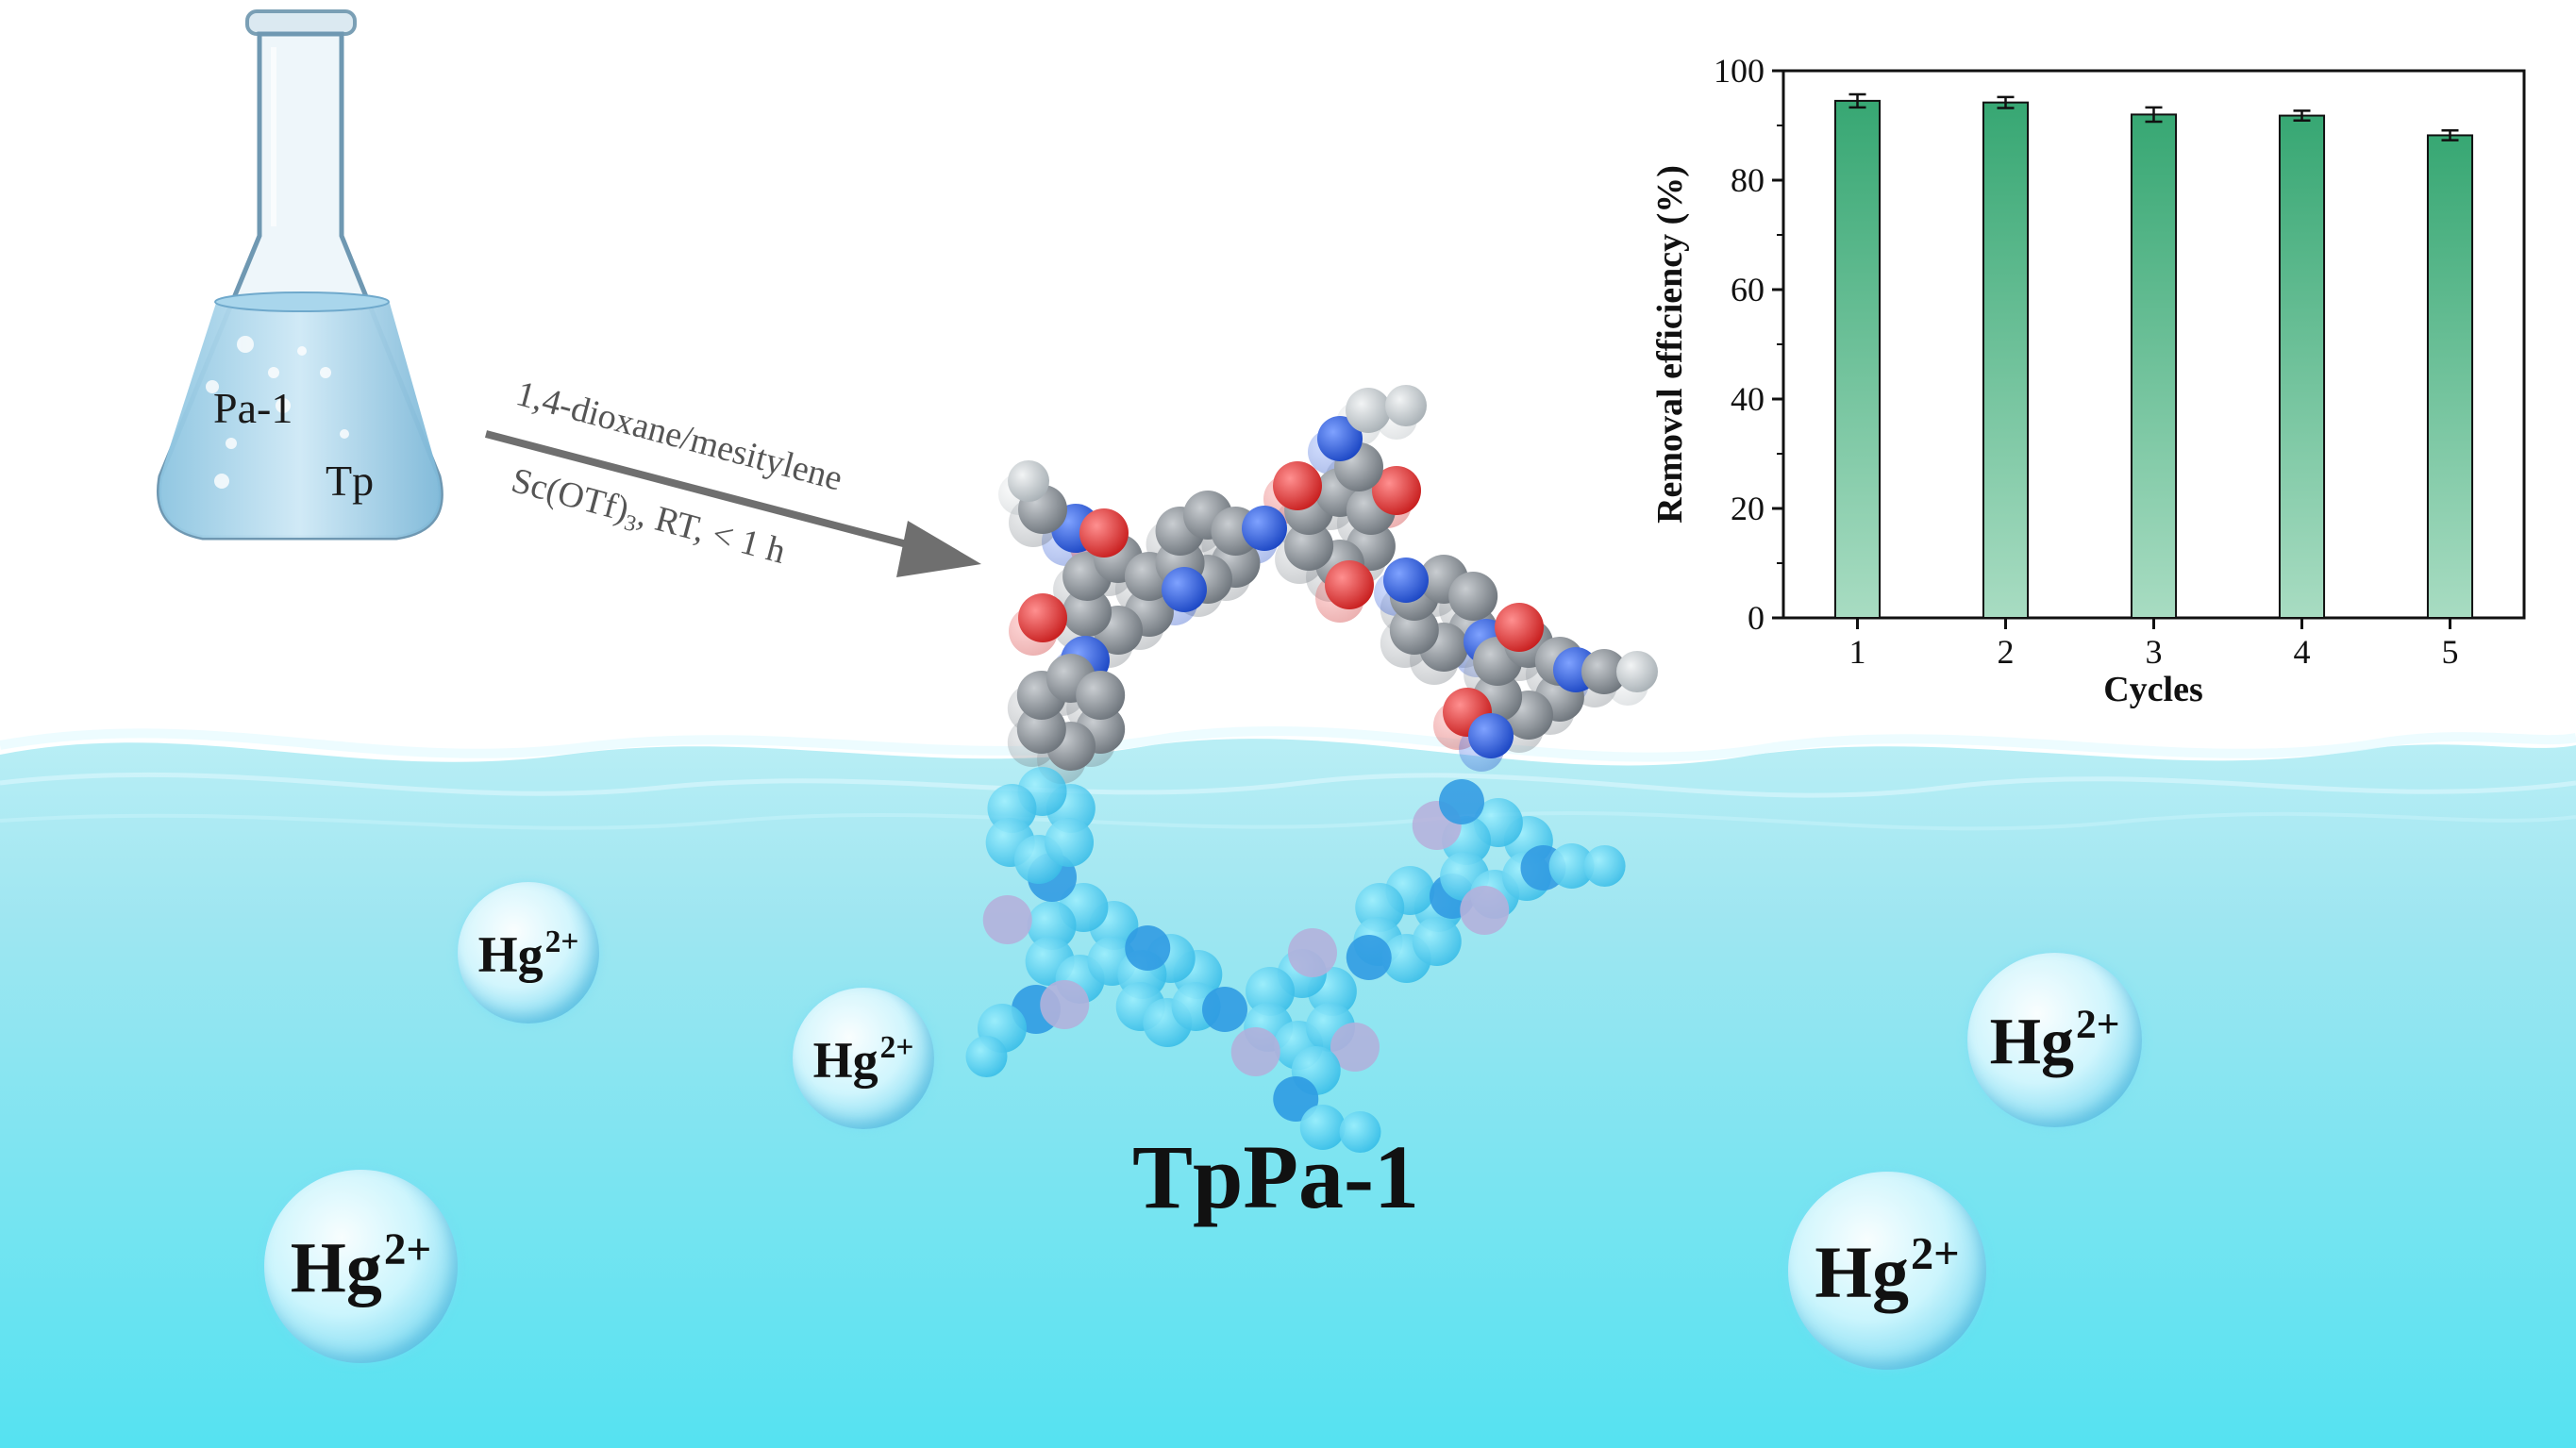 This screenshot has height=1448, width=2576. I want to click on flask-bubbles, so click(277, 413).